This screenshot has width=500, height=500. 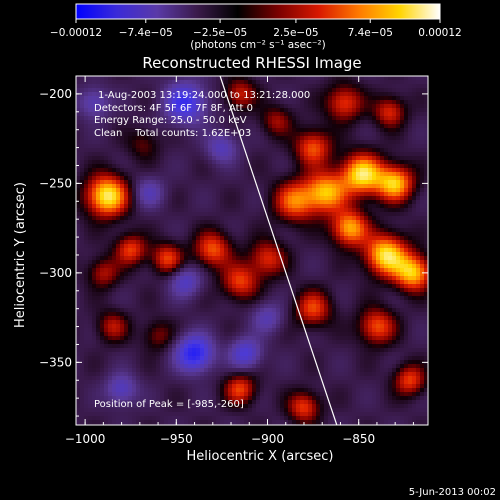 I want to click on heatmap-cell-2062, so click(x=230, y=170).